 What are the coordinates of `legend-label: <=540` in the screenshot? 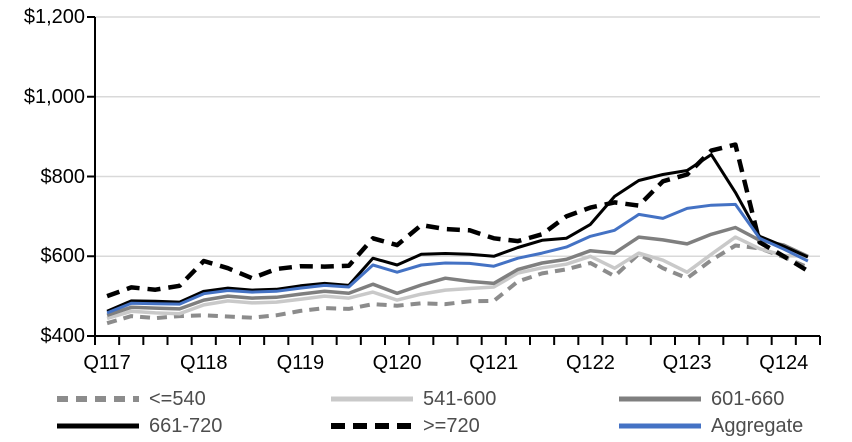 It's located at (177, 398).